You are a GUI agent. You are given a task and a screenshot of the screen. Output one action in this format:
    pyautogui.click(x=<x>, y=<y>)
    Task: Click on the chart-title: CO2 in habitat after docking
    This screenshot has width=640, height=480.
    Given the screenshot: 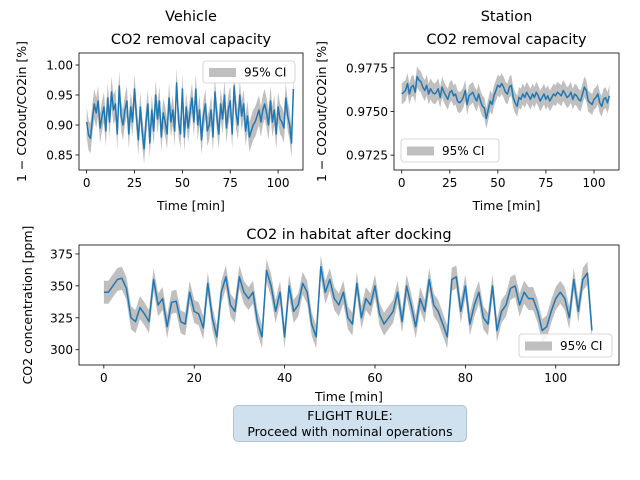 What is the action you would take?
    pyautogui.click(x=348, y=235)
    